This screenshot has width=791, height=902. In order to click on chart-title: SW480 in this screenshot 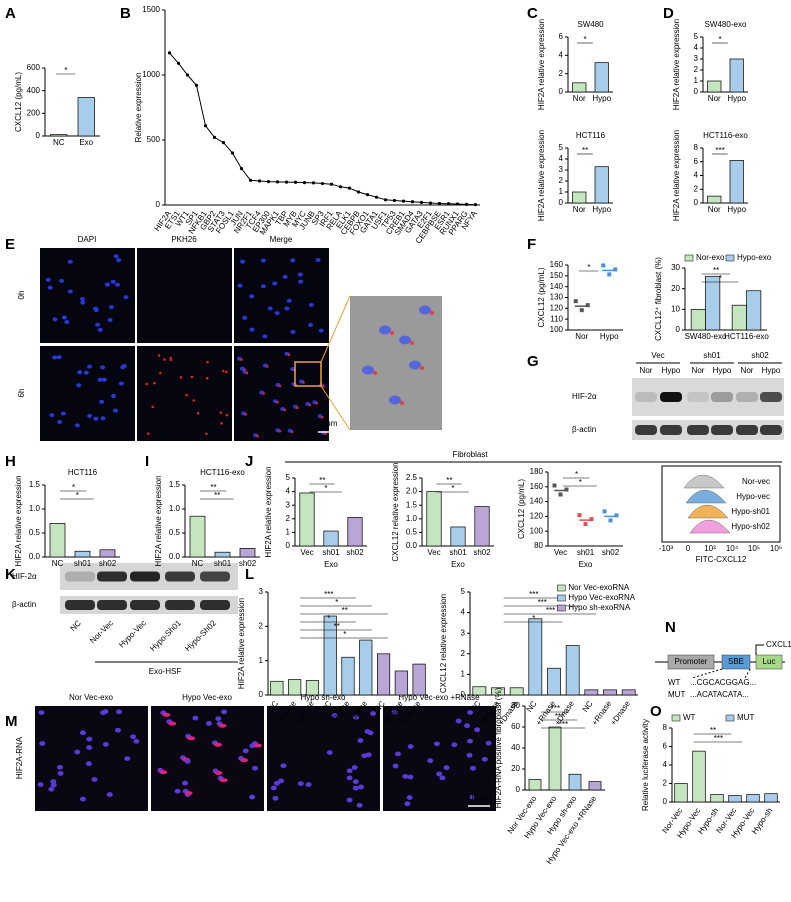, I will do `click(590, 24)`.